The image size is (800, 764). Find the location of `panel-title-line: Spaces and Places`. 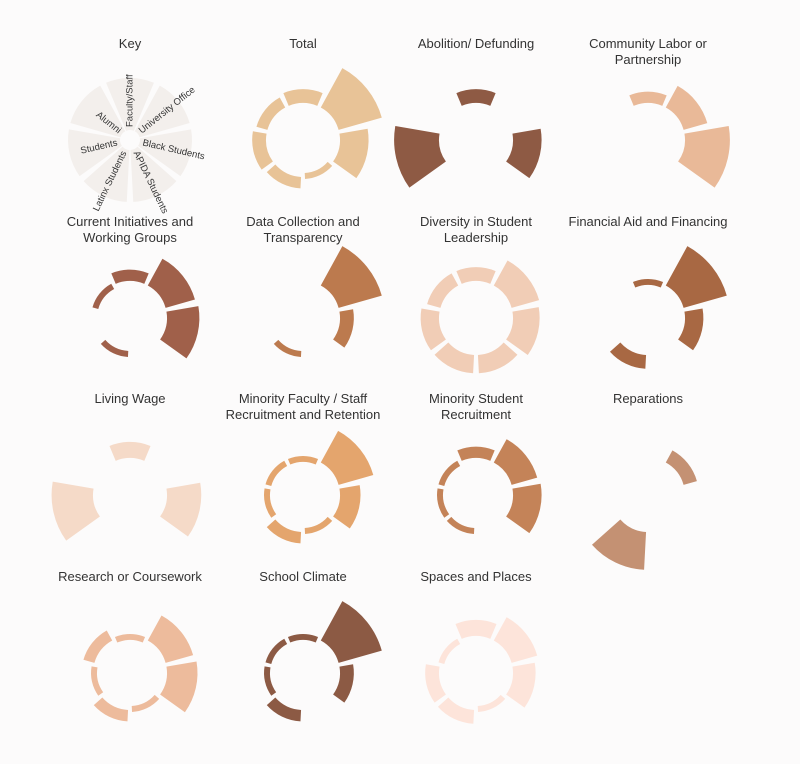

panel-title-line: Spaces and Places is located at coordinates (476, 576).